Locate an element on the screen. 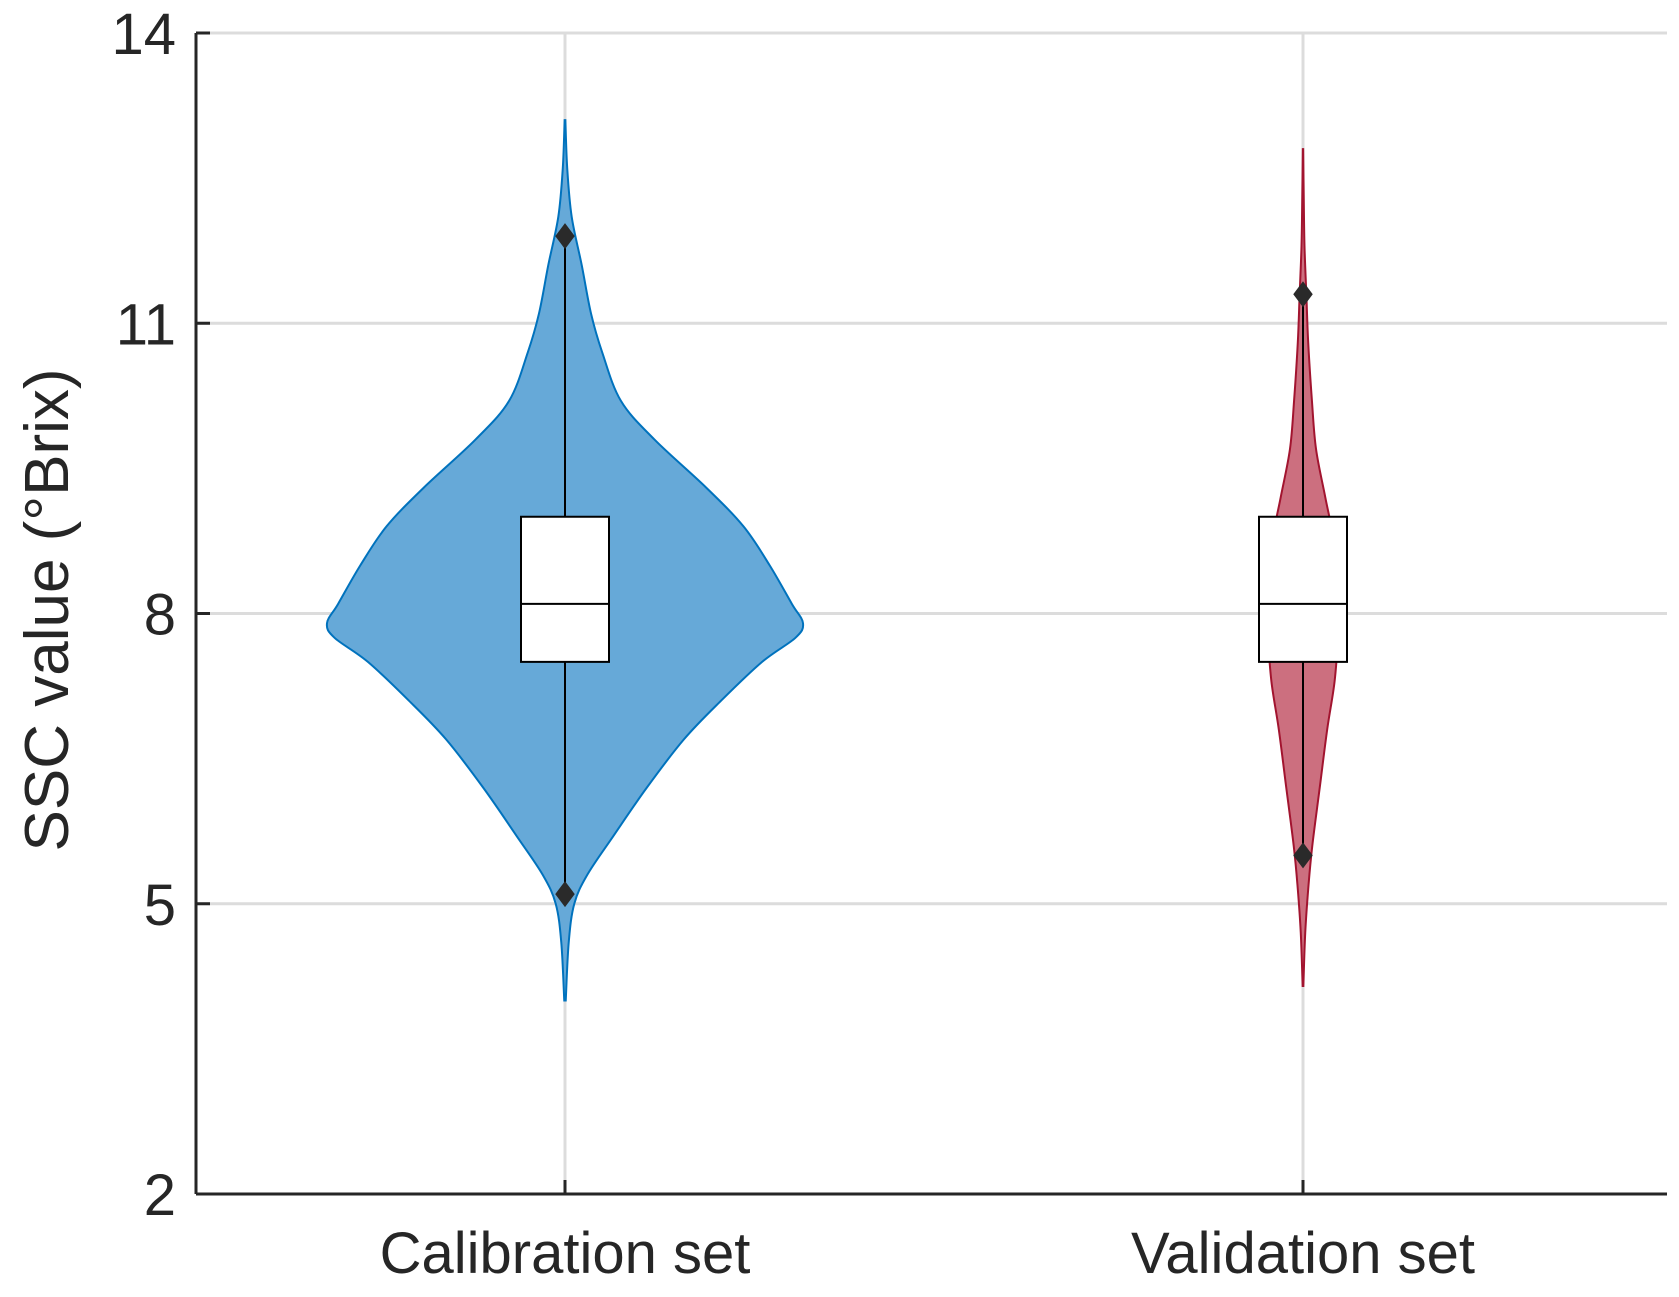 This screenshot has height=1297, width=1679. x-tick-label: Validation set is located at coordinates (1303, 1253).